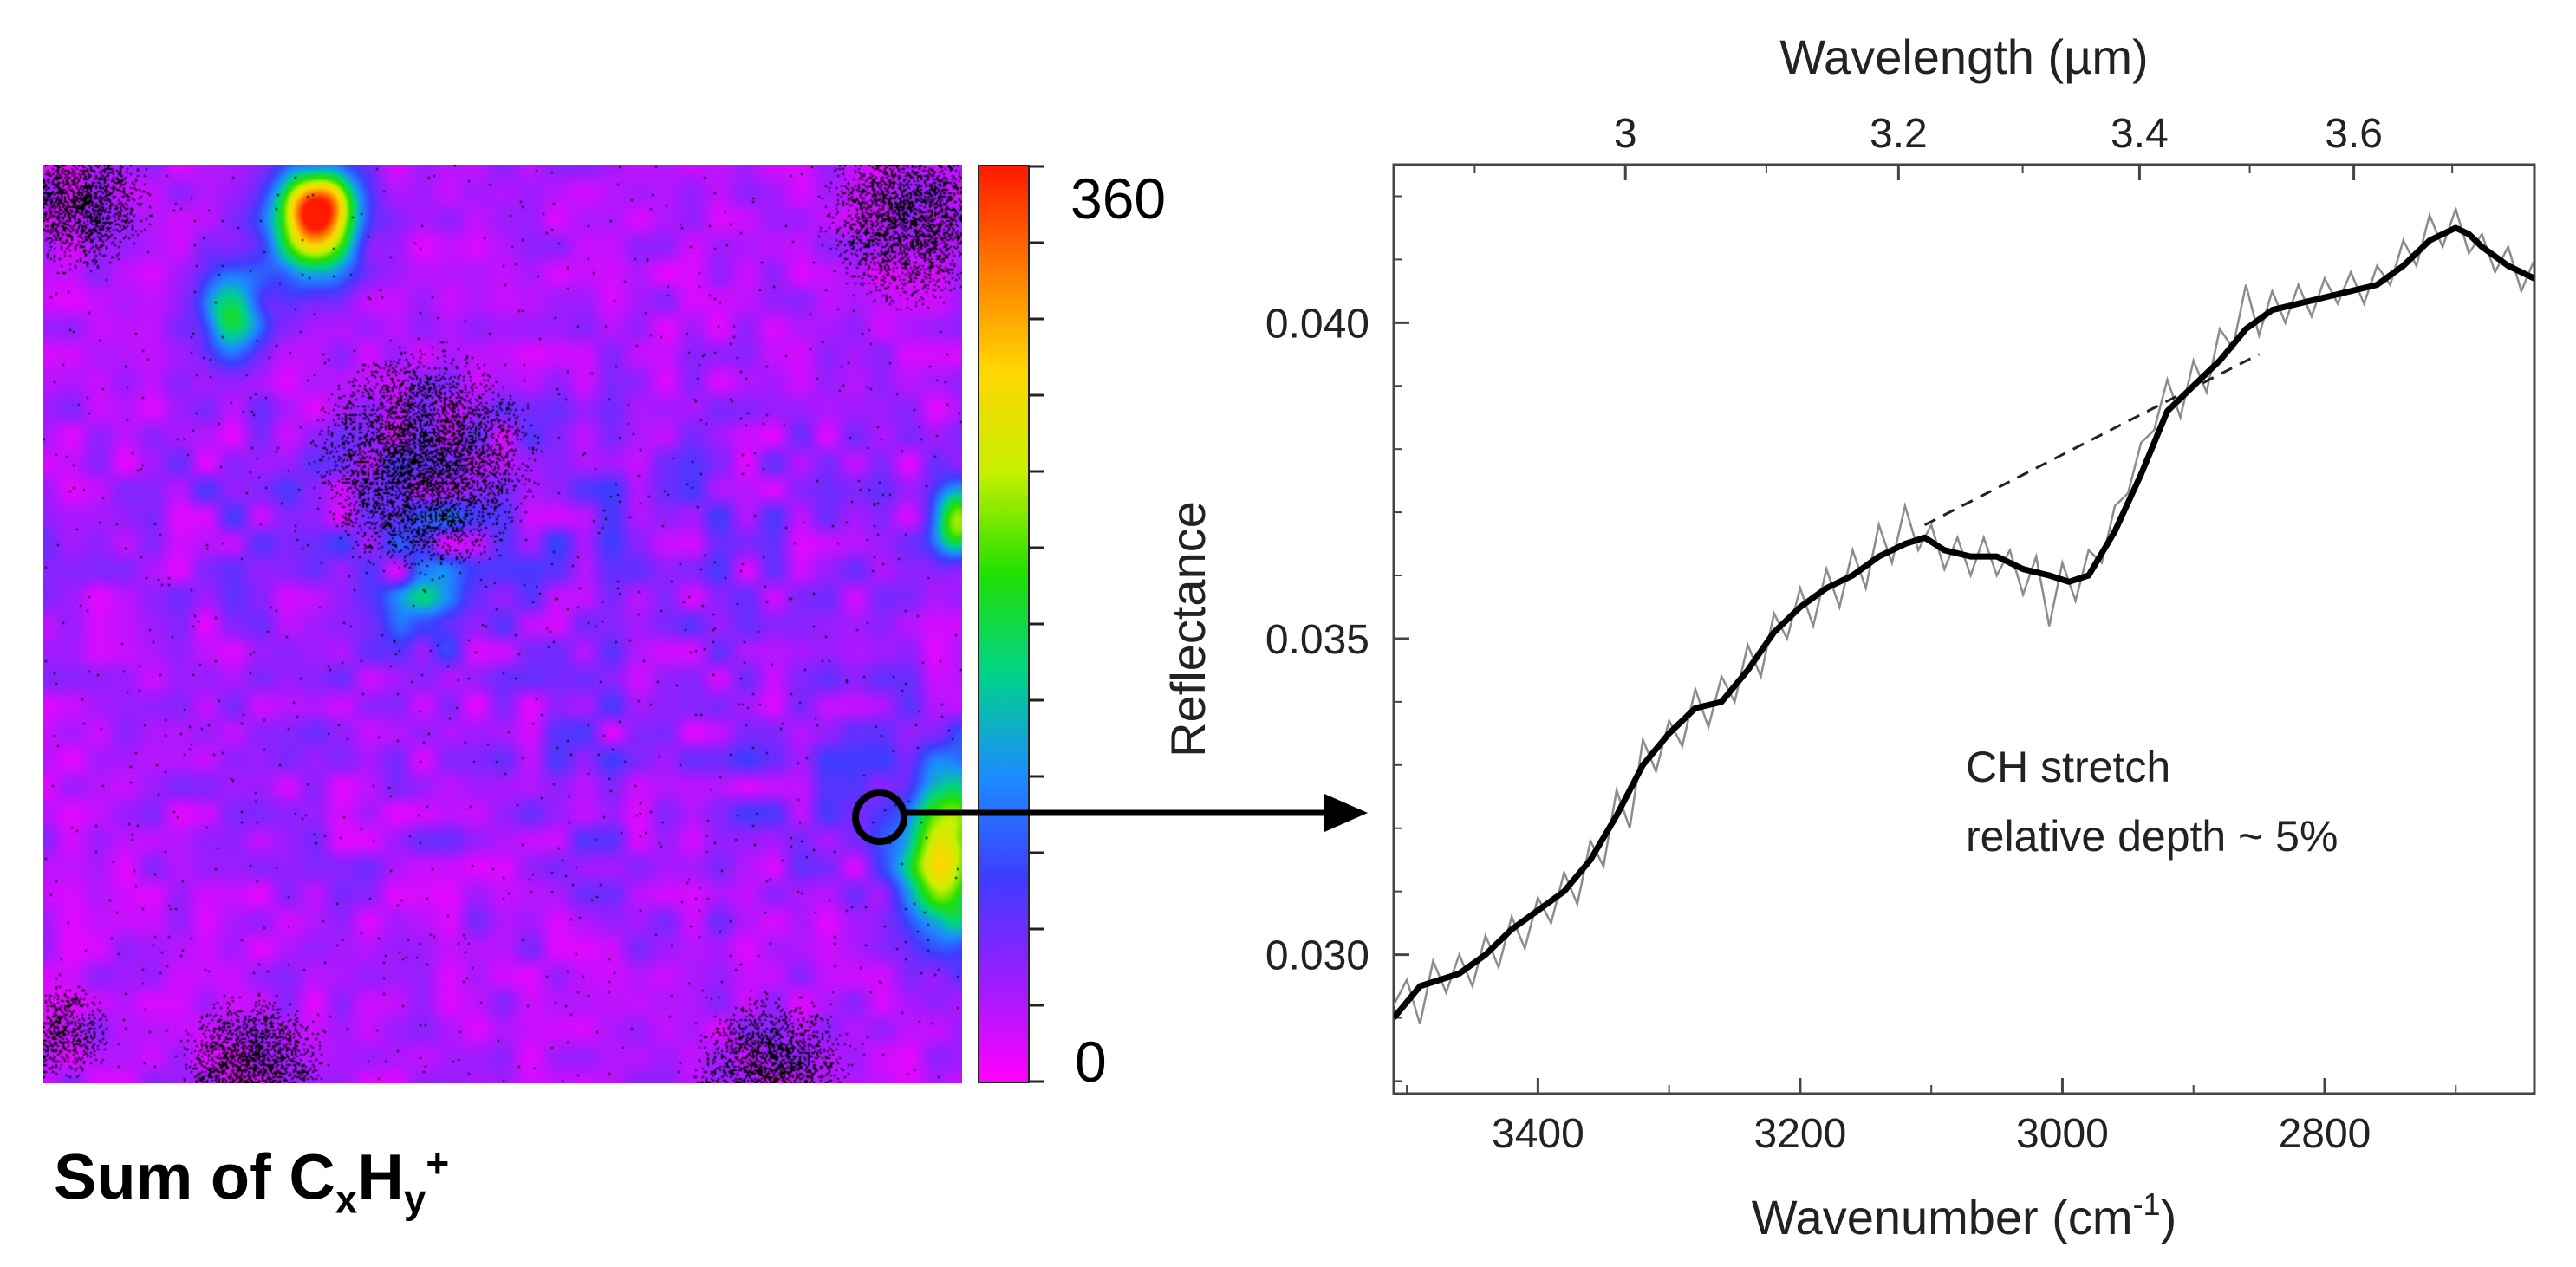 Image resolution: width=2576 pixels, height=1267 pixels. What do you see at coordinates (1625, 134) in the screenshot?
I see `top-tick-label: 3` at bounding box center [1625, 134].